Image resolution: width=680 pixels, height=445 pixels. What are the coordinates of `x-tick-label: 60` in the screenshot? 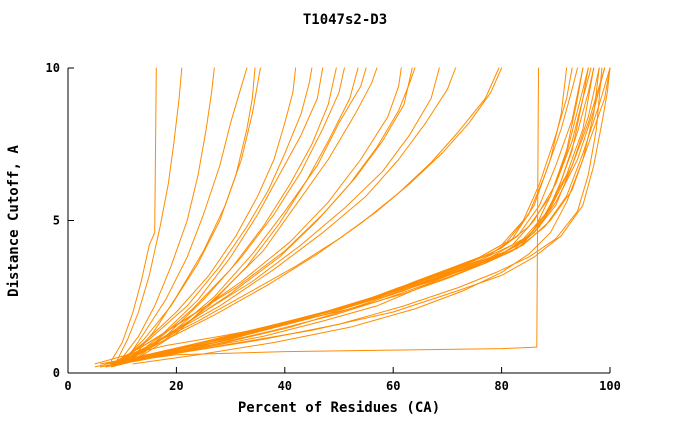 It's located at (393, 386).